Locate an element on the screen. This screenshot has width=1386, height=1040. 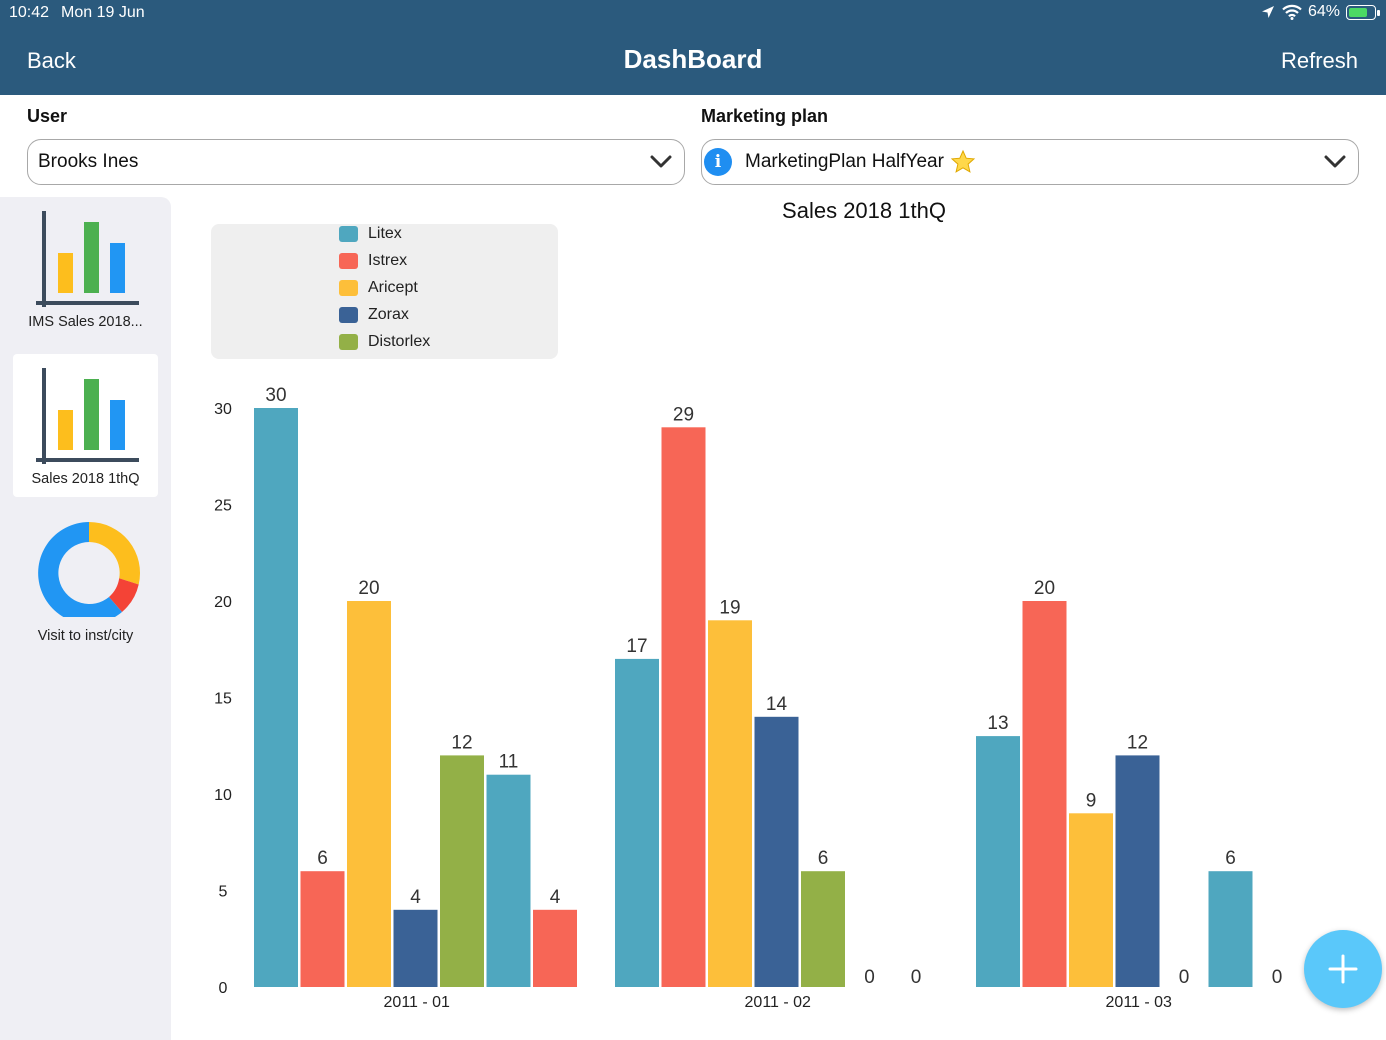
status-indicators: 64% is located at coordinates (1320, 12).